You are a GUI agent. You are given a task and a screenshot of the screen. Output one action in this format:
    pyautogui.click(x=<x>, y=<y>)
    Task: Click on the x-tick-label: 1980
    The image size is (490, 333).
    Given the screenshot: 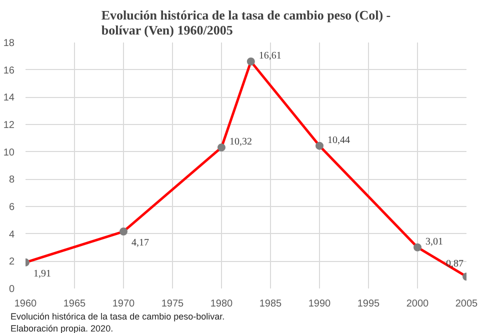 What is the action you would take?
    pyautogui.click(x=222, y=304)
    